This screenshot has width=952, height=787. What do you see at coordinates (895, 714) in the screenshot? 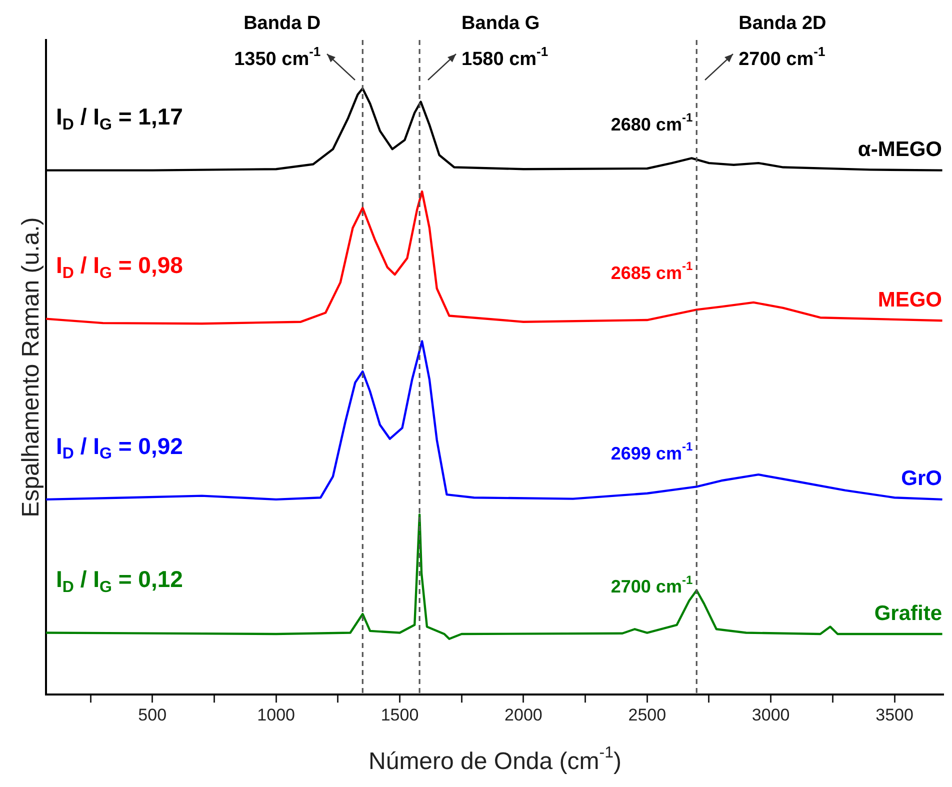
I see `x-tick-label: 3500` at bounding box center [895, 714].